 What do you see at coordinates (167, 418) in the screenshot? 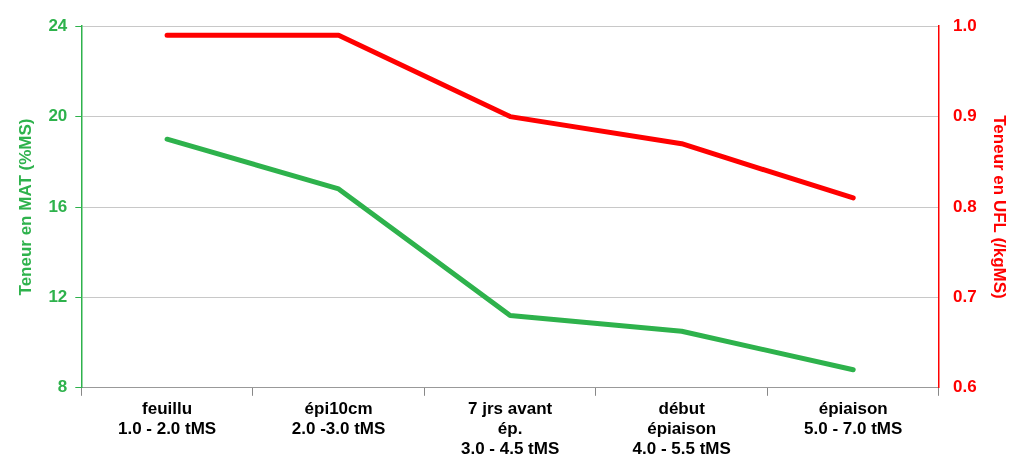
I see `x-tick-label: feuillu 1.0 - 2.0 tMS` at bounding box center [167, 418].